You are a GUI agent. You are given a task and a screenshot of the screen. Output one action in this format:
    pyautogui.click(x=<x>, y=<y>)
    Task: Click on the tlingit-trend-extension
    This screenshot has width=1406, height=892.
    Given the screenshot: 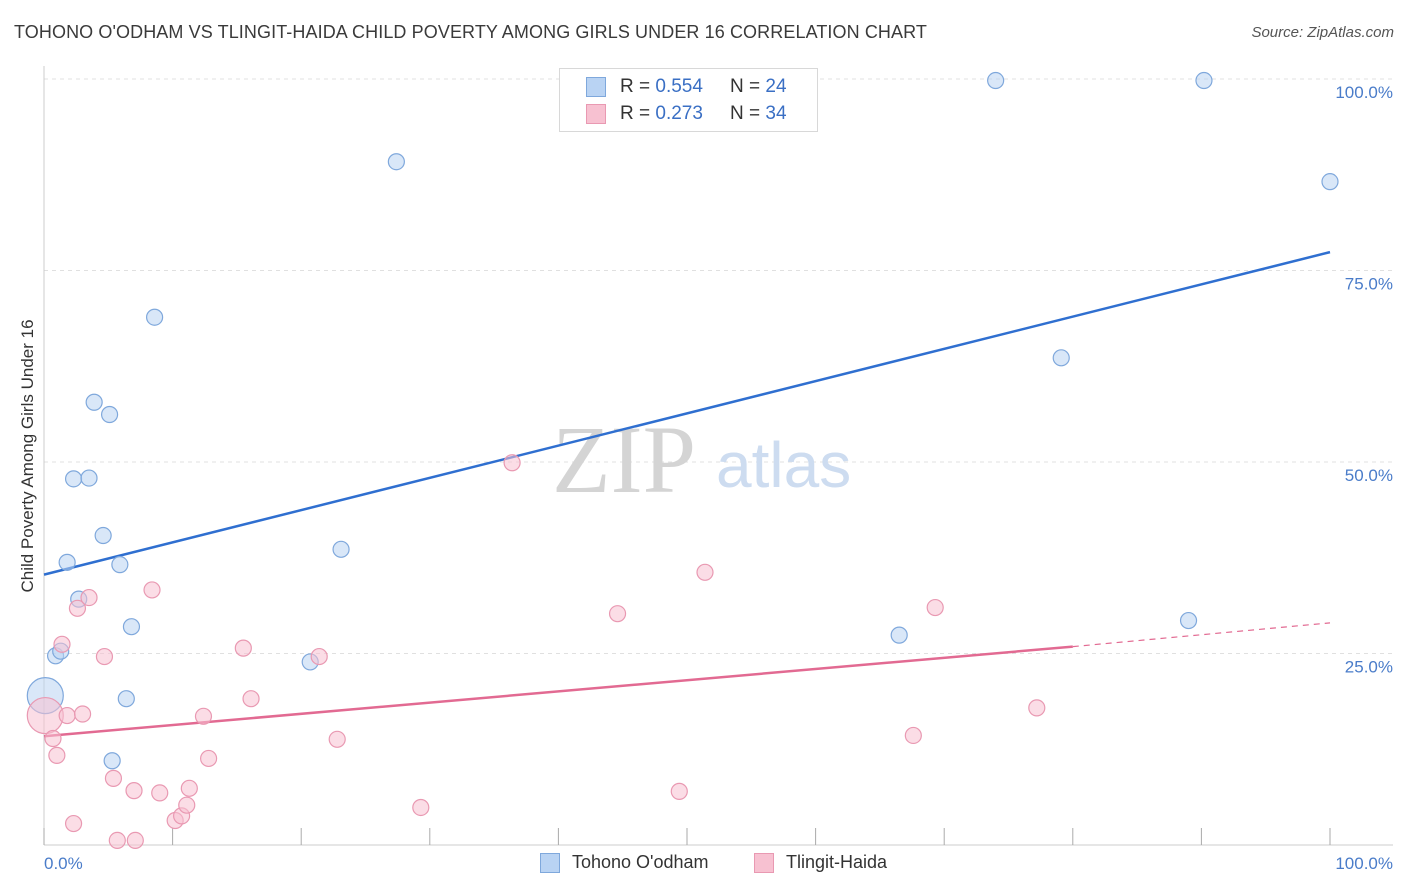 What is the action you would take?
    pyautogui.click(x=1201, y=635)
    